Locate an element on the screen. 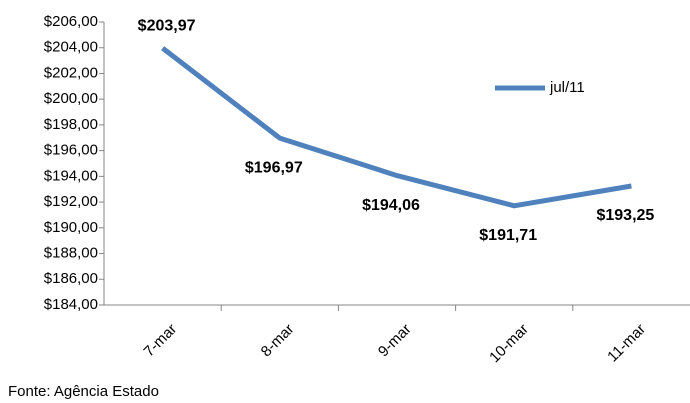  y-tick-label: $194,00 is located at coordinates (71, 175).